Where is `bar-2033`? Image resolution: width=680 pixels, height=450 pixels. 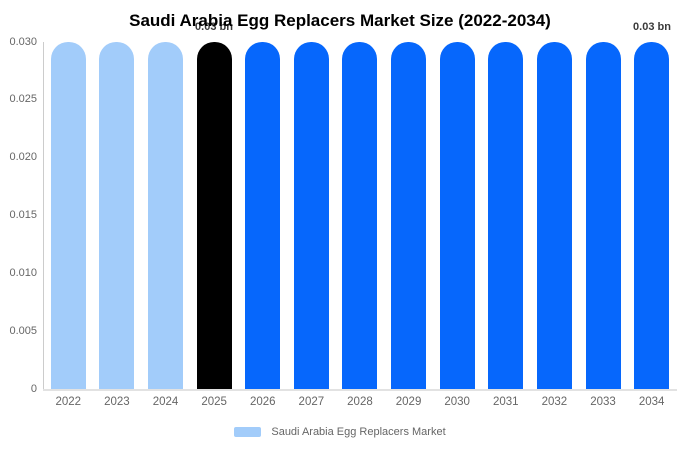
bar-2033 is located at coordinates (603, 215).